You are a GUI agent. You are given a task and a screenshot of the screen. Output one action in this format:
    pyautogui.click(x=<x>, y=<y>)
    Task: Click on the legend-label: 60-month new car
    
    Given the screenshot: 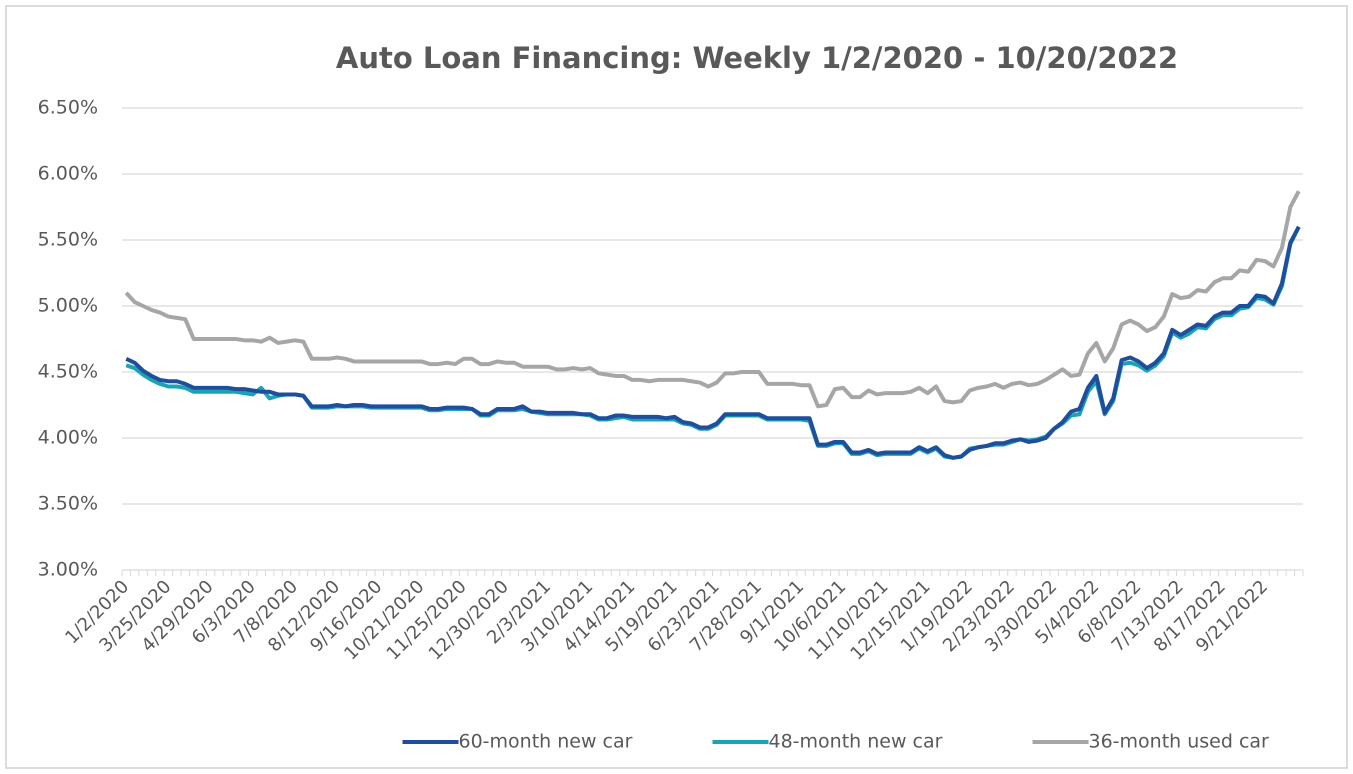 What is the action you would take?
    pyautogui.click(x=546, y=742)
    